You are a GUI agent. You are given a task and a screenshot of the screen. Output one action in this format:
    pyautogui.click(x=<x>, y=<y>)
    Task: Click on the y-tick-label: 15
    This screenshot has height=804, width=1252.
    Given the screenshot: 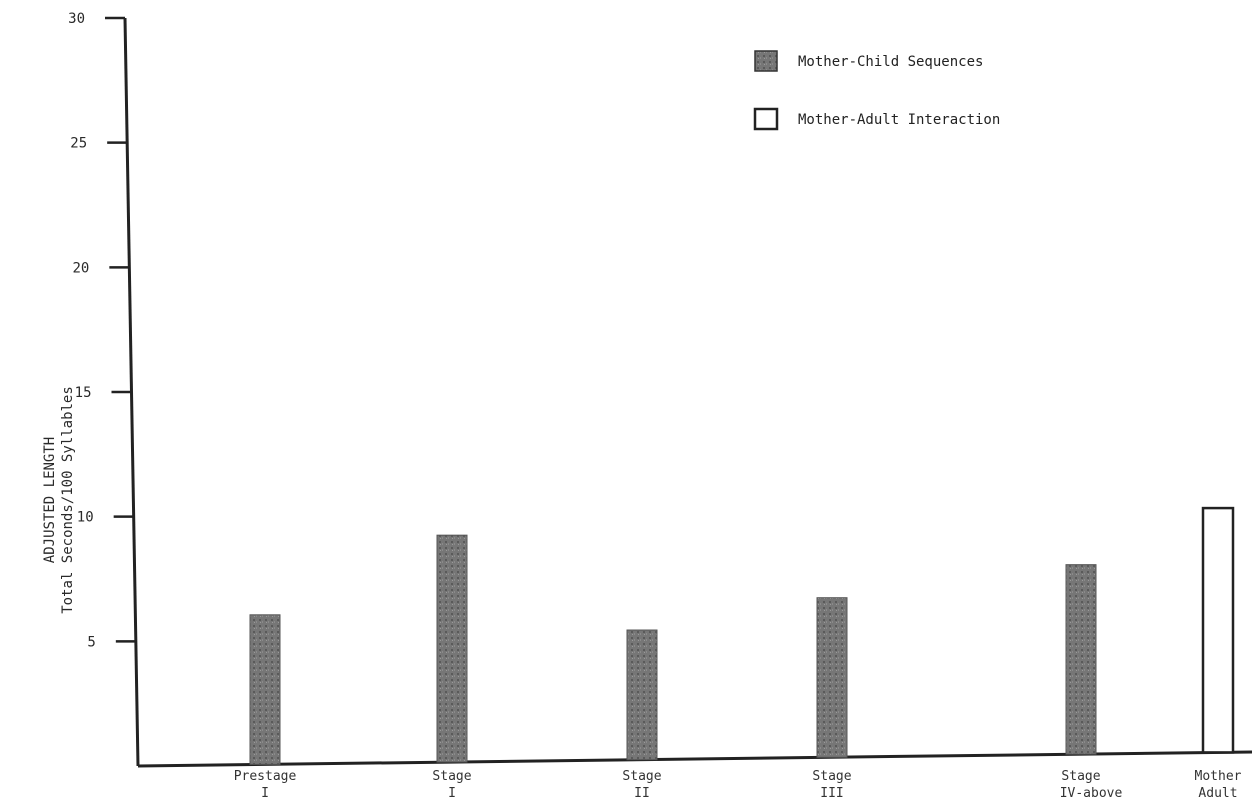 What is the action you would take?
    pyautogui.click(x=83, y=393)
    